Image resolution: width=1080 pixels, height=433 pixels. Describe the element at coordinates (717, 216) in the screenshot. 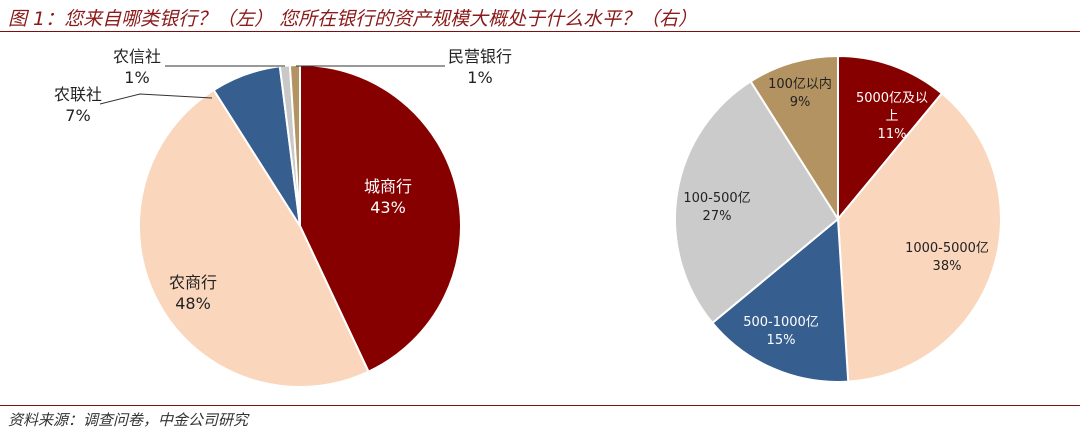

I see `pie-2-value-4: 27%` at that location.